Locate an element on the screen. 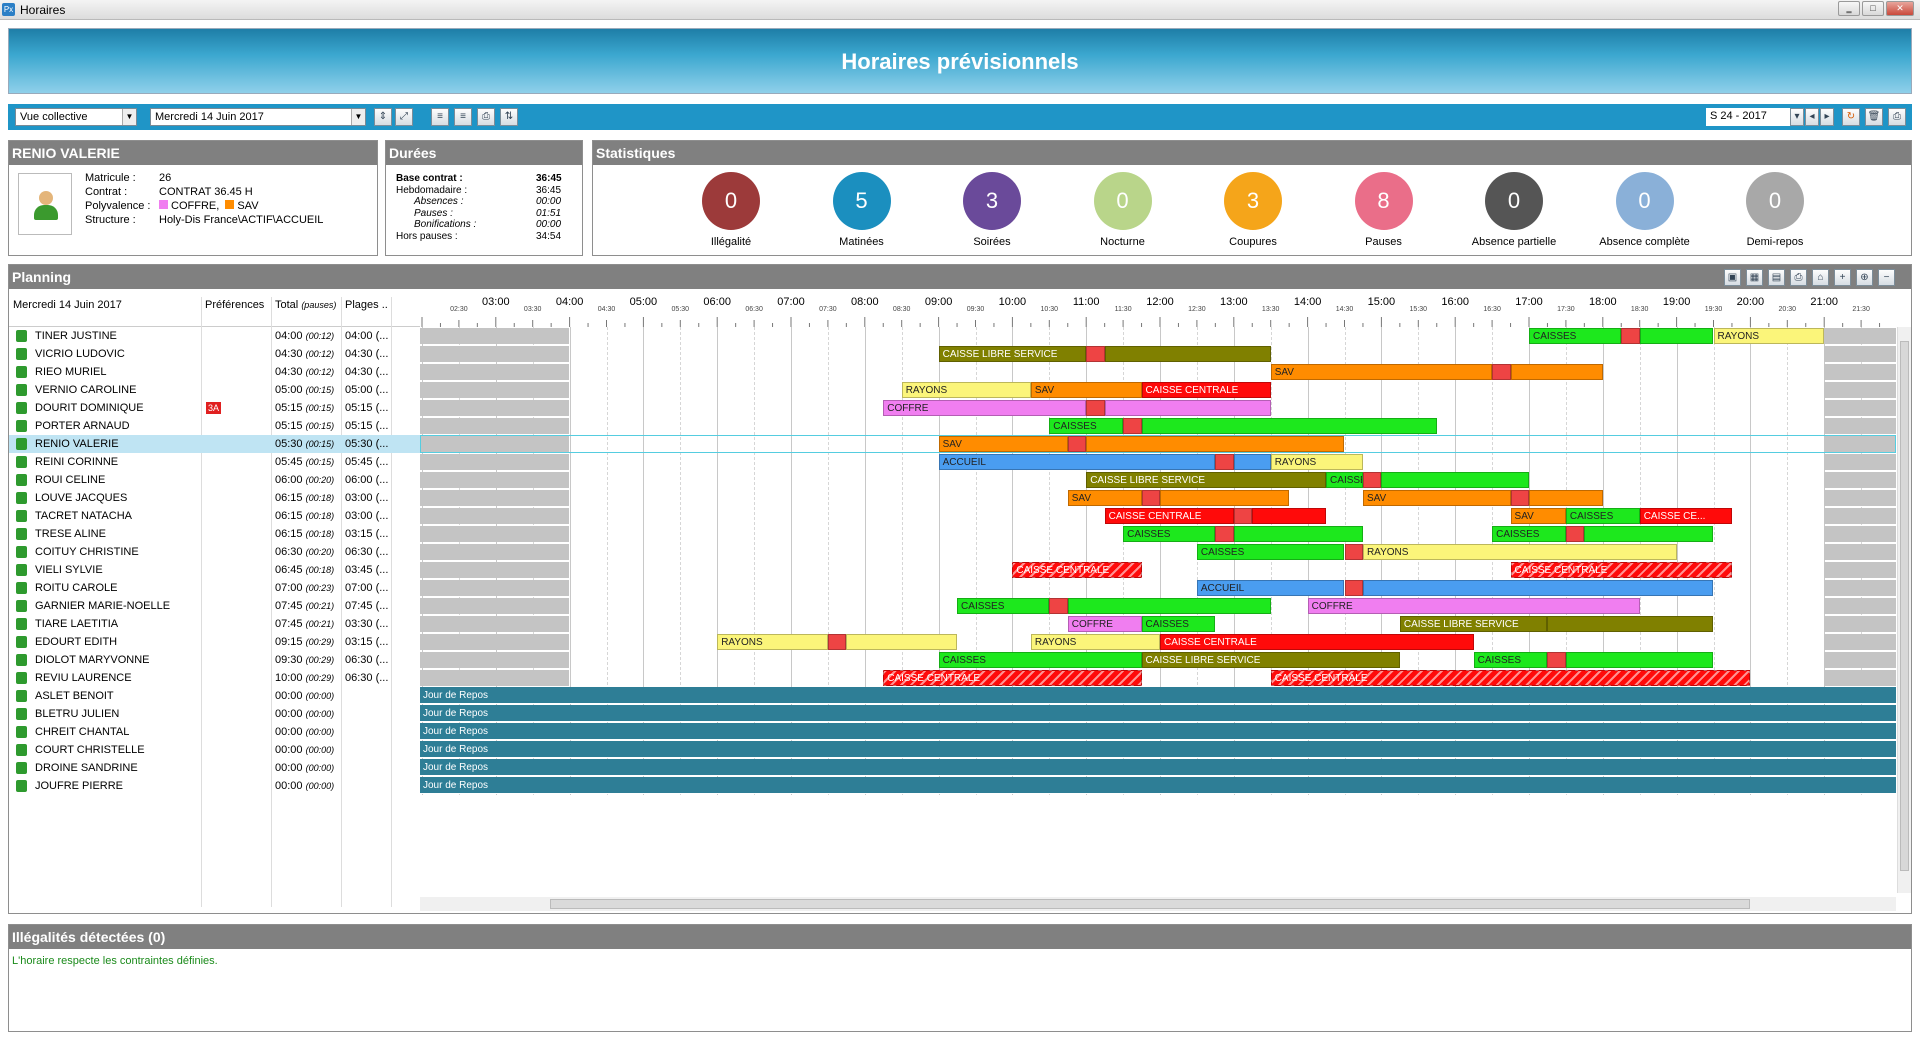 This screenshot has height=1040, width=1920. employee-row: JOUFRE PIERRE 00:00 (00:00) is located at coordinates (215, 786).